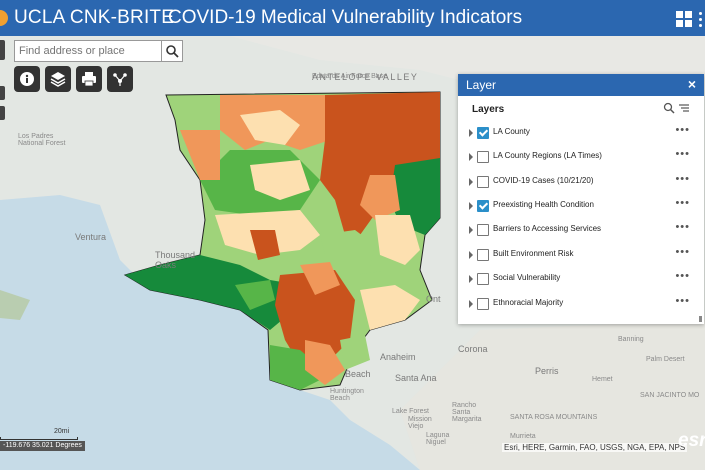 The height and width of the screenshot is (470, 705). What do you see at coordinates (691, 441) in the screenshot?
I see `esri-logo: esri` at bounding box center [691, 441].